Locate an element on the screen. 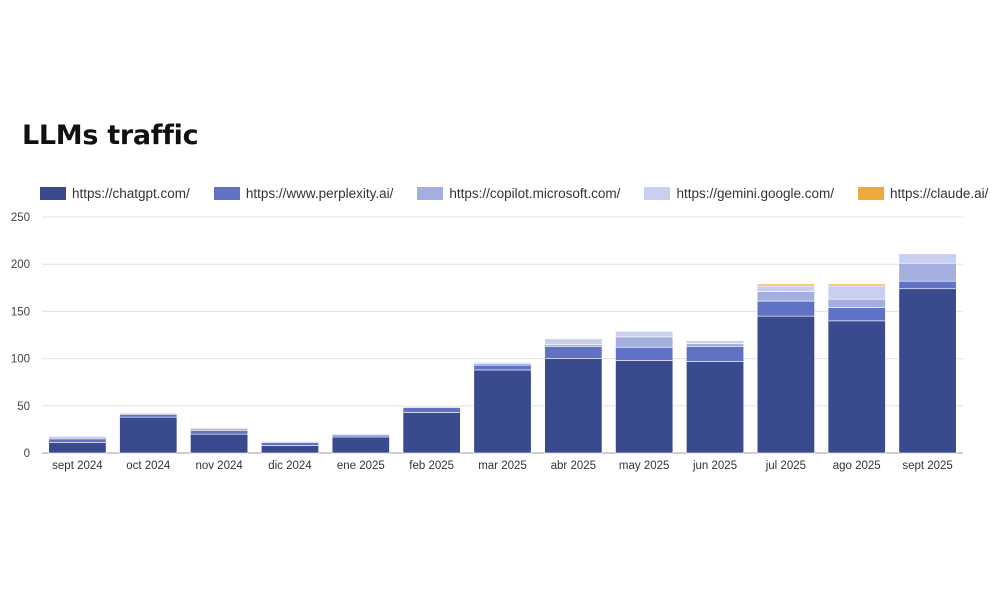  legend-label-chatgpt: https://chatgpt.com/ is located at coordinates (131, 193).